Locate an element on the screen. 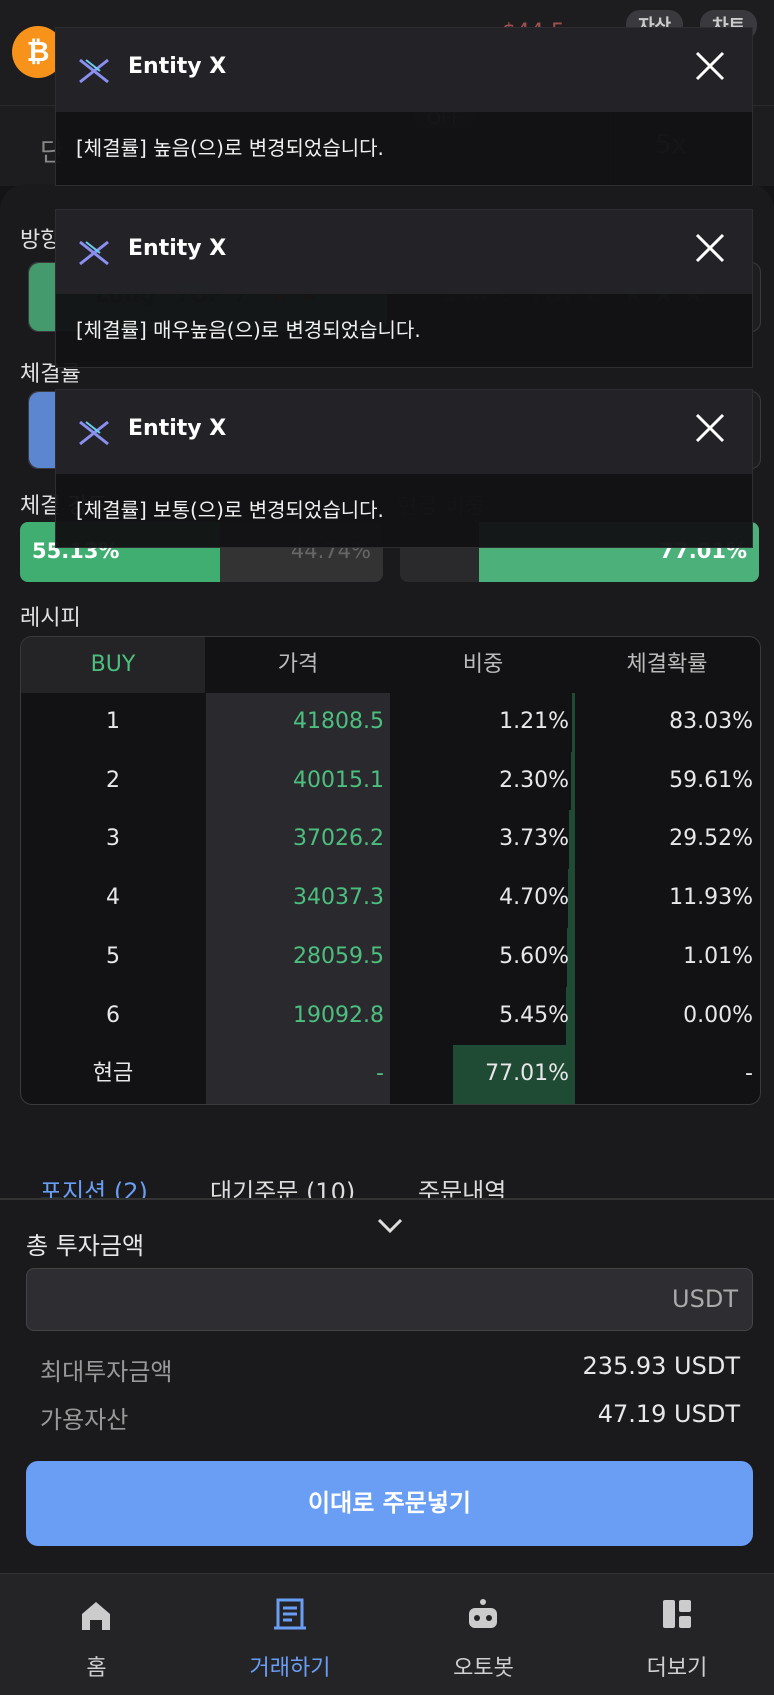 The width and height of the screenshot is (774, 1695). tab: 포지션 (2) is located at coordinates (94, 1188).